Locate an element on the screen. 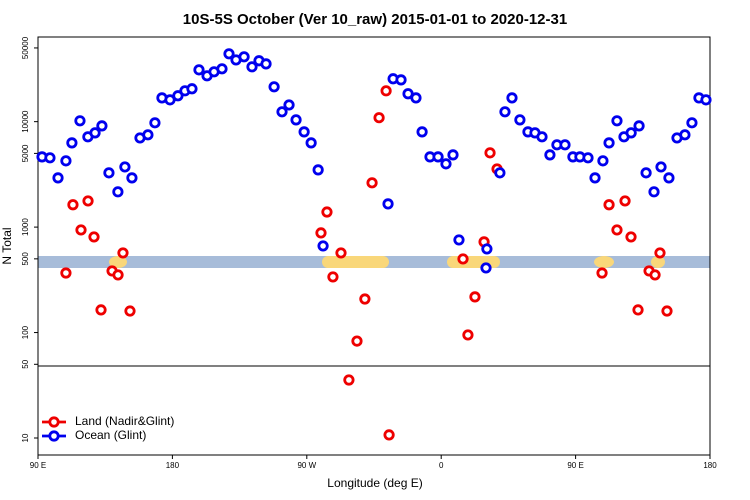  y-tick-label: 50000 is located at coordinates (25, 47).